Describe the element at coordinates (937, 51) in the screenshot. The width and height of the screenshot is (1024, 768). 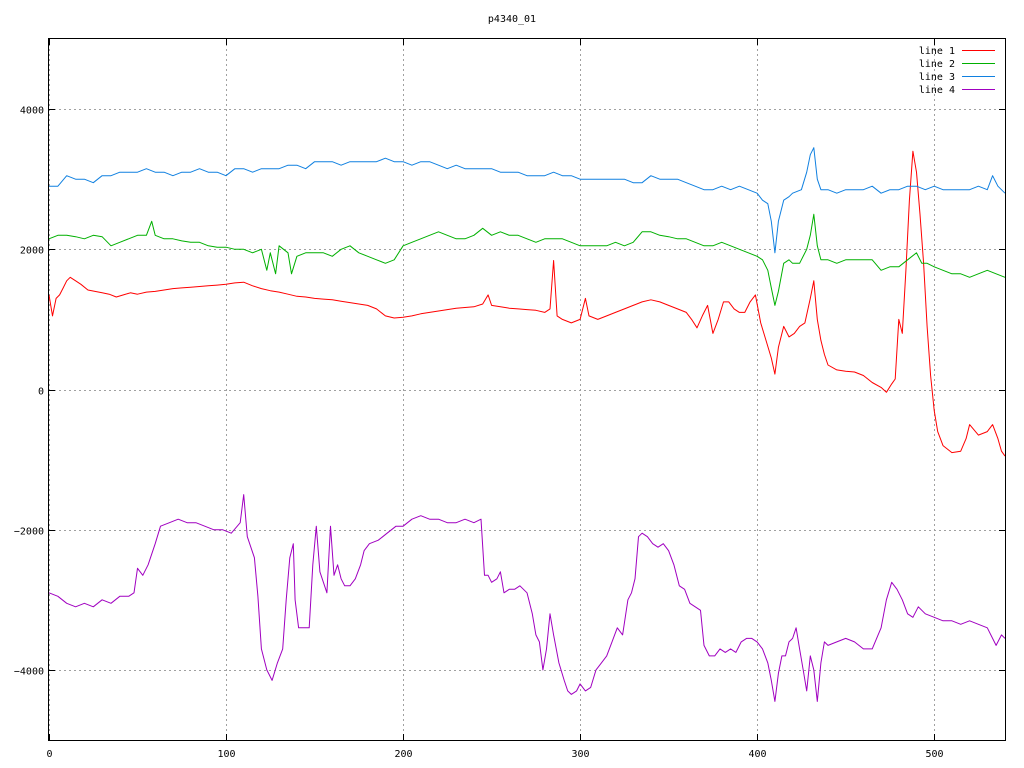
I see `legend-label: line 1` at that location.